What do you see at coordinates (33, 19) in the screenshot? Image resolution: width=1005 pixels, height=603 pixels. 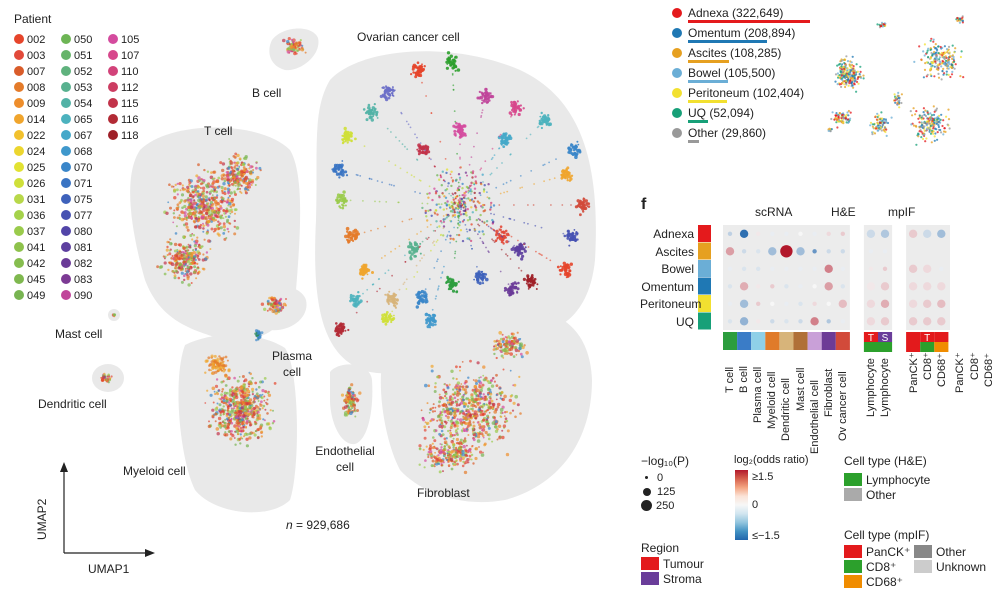 I see `patient-legend-title: Patient` at bounding box center [33, 19].